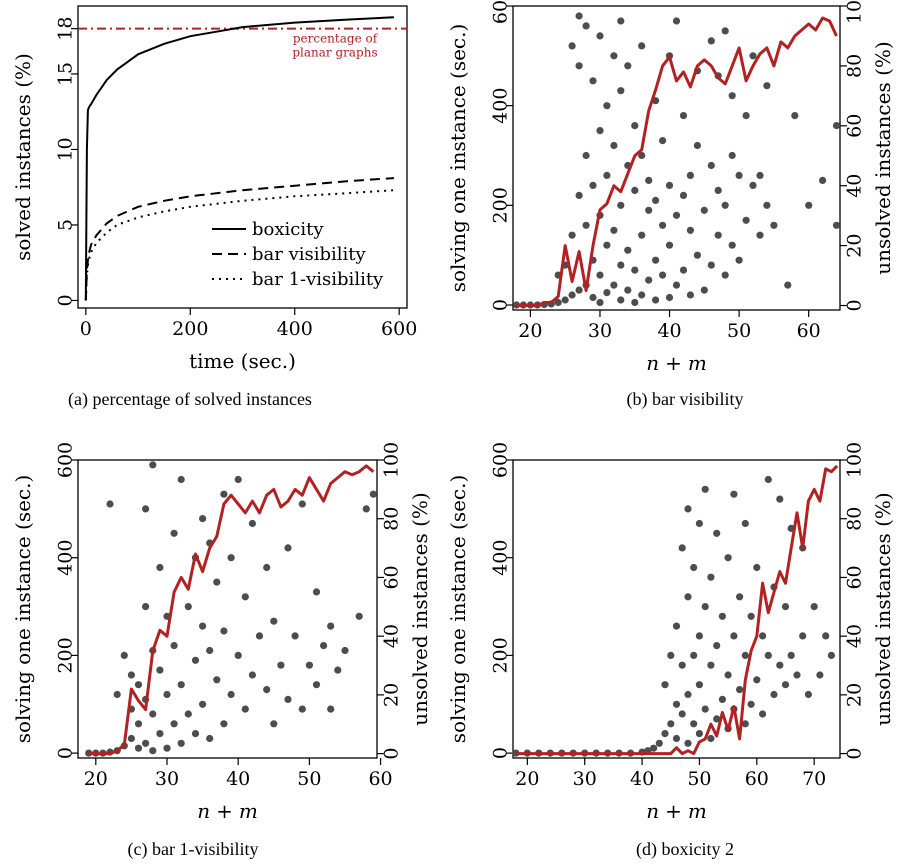 This screenshot has height=864, width=919. I want to click on unsolved-percentage-line, so click(231, 610).